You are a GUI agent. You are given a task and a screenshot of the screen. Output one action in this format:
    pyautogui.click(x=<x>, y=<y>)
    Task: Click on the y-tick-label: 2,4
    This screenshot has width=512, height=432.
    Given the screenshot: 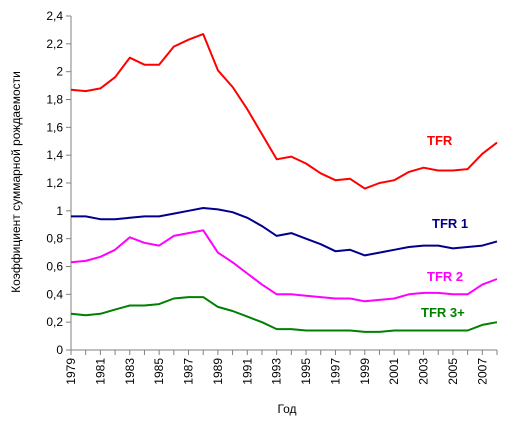 What is the action you would take?
    pyautogui.click(x=54, y=16)
    